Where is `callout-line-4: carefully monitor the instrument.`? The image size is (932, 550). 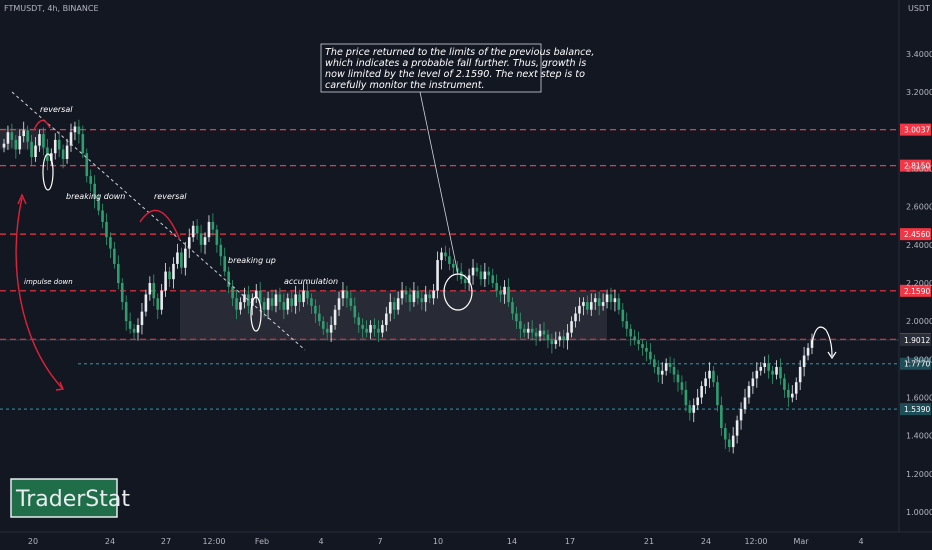 callout-line-4: carefully monitor the instrument. is located at coordinates (405, 85).